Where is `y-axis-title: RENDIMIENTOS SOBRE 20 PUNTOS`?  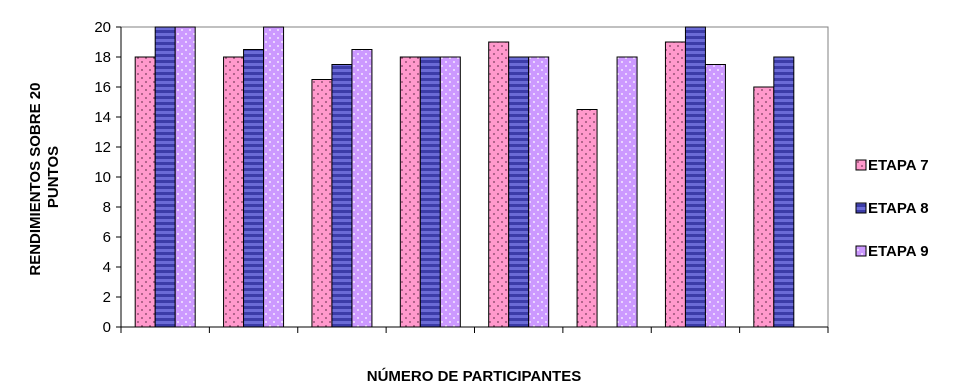
y-axis-title: RENDIMIENTOS SOBRE 20 PUNTOS is located at coordinates (44, 176).